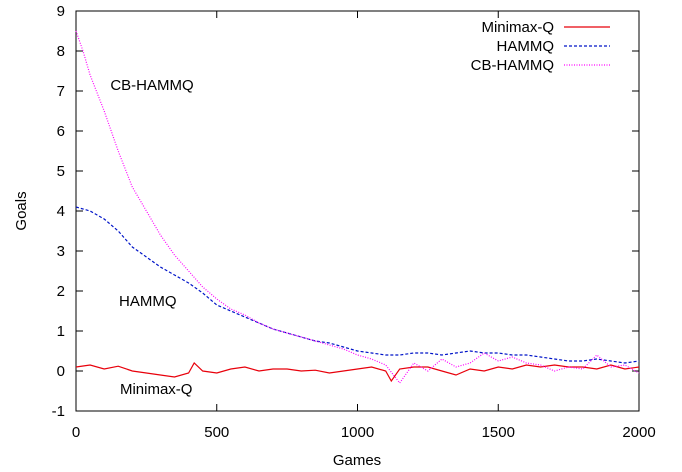  Describe the element at coordinates (512, 65) in the screenshot. I see `legend-label: CB-HAMMQ` at that location.